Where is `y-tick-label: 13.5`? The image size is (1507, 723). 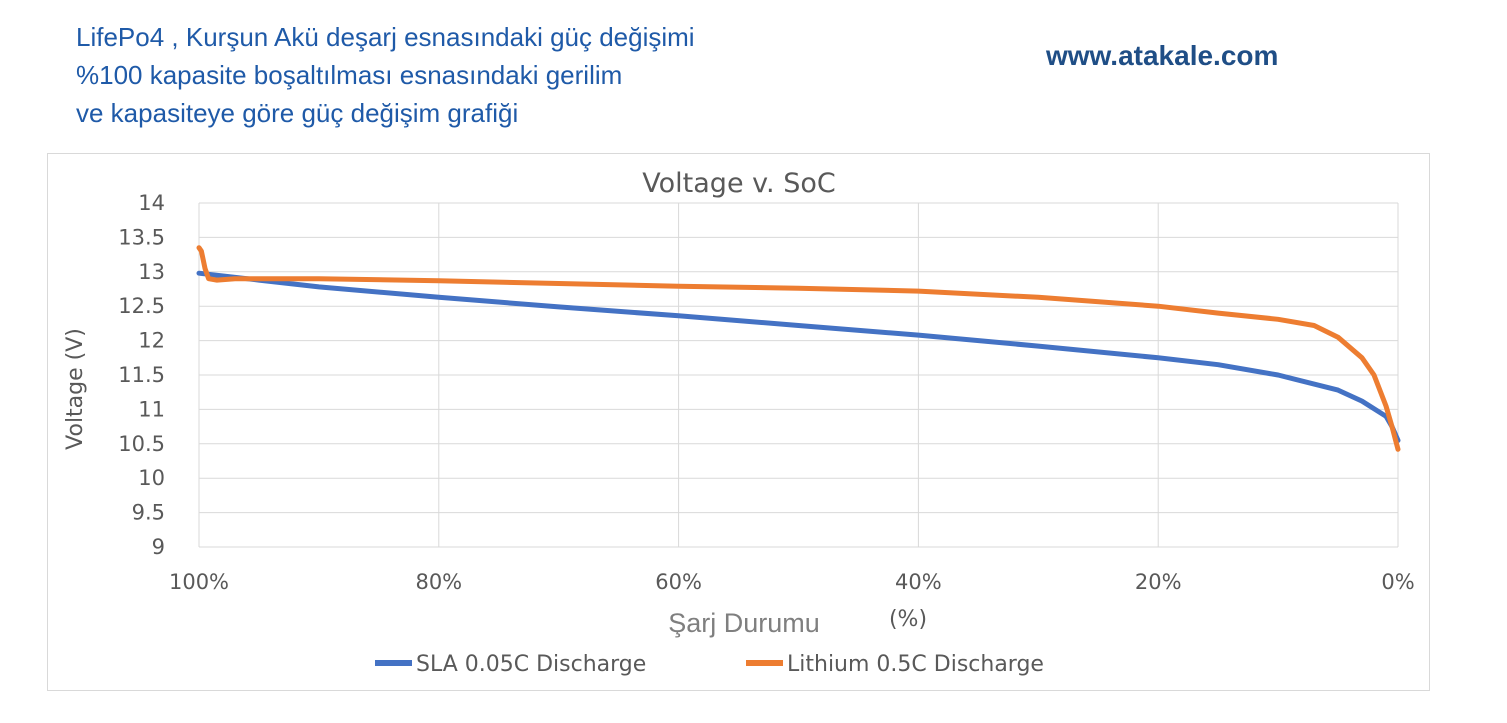 y-tick-label: 13.5 is located at coordinates (141, 237).